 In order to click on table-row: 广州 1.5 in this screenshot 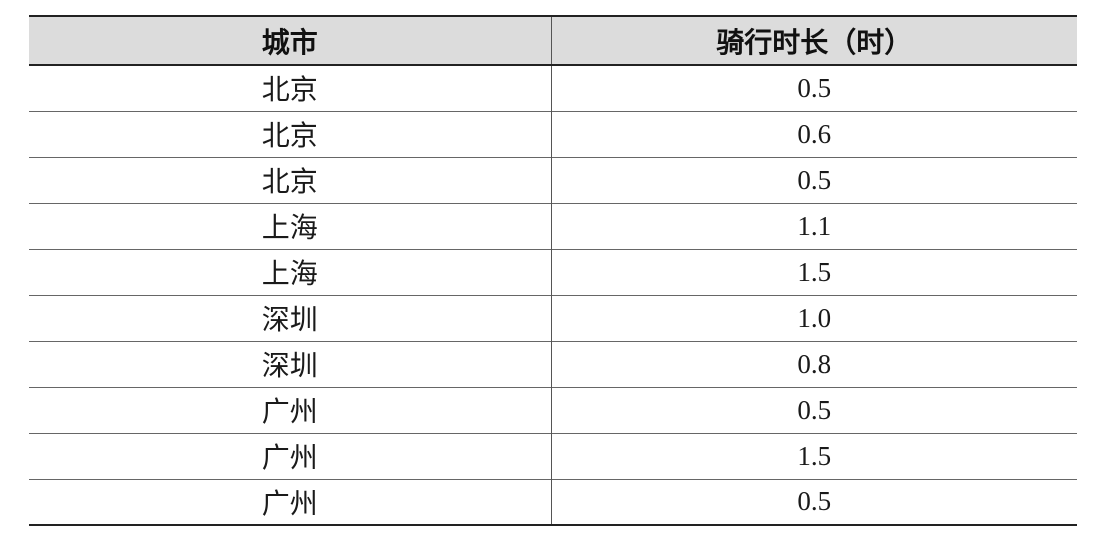, I will do `click(553, 456)`.